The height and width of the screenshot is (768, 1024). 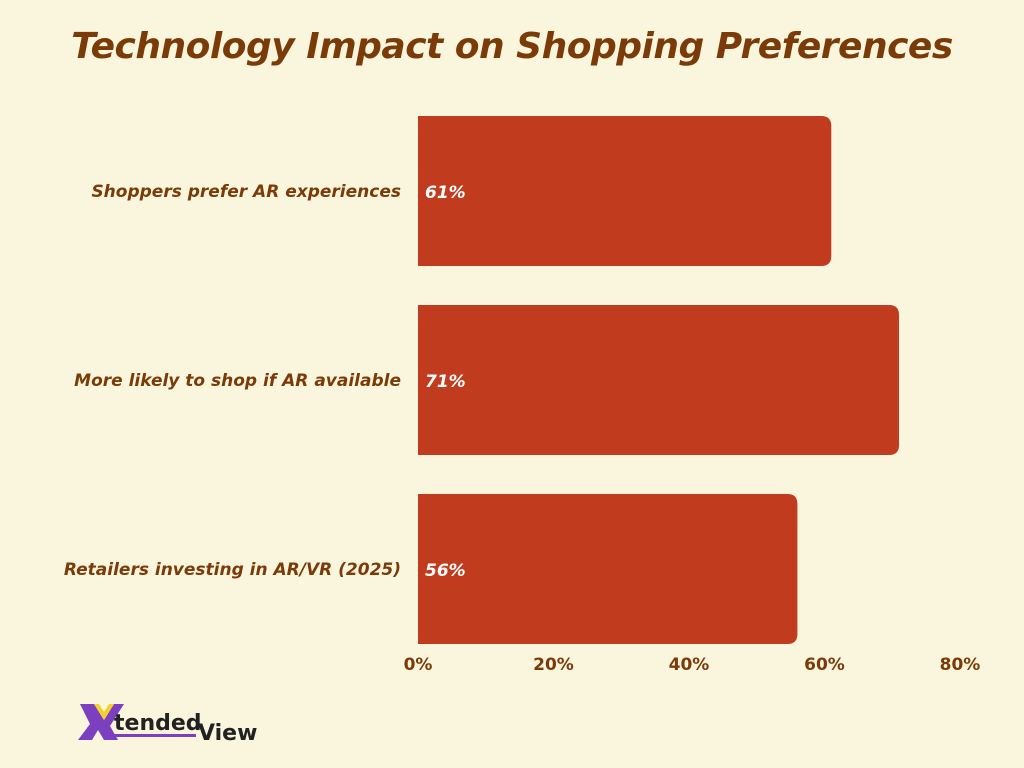 What do you see at coordinates (237, 381) in the screenshot?
I see `category-label: More likely to shop if AR available` at bounding box center [237, 381].